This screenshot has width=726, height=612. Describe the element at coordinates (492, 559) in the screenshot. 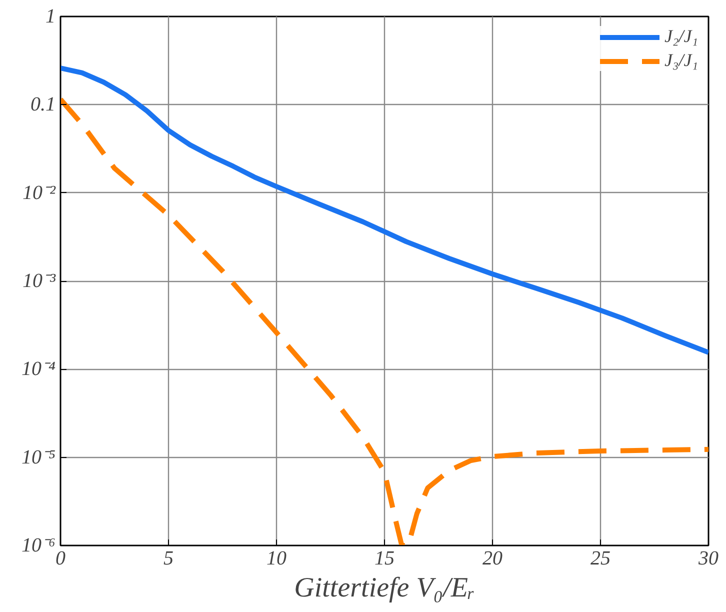

I see `x-tick-label: 20` at that location.